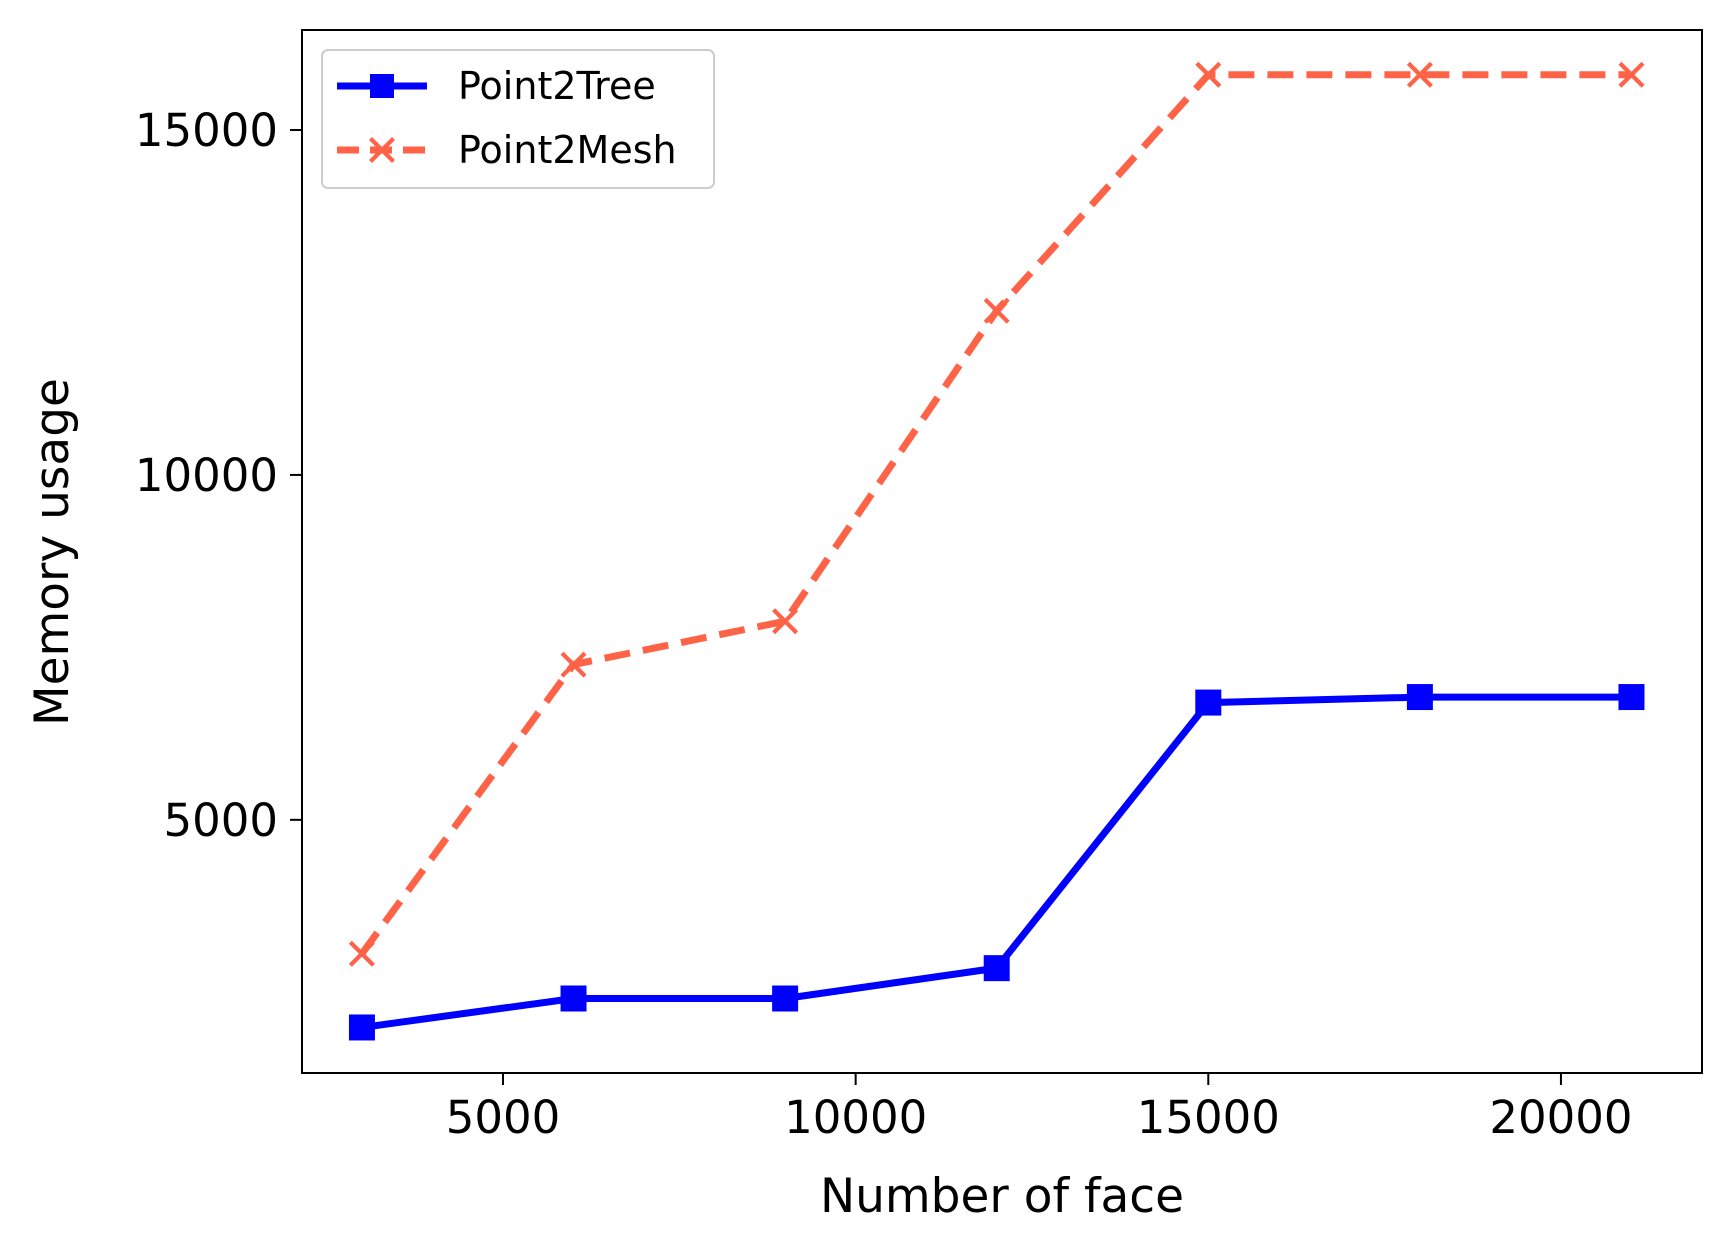 The height and width of the screenshot is (1249, 1725). Describe the element at coordinates (503, 1117) in the screenshot. I see `x-tick-label: 5000` at that location.